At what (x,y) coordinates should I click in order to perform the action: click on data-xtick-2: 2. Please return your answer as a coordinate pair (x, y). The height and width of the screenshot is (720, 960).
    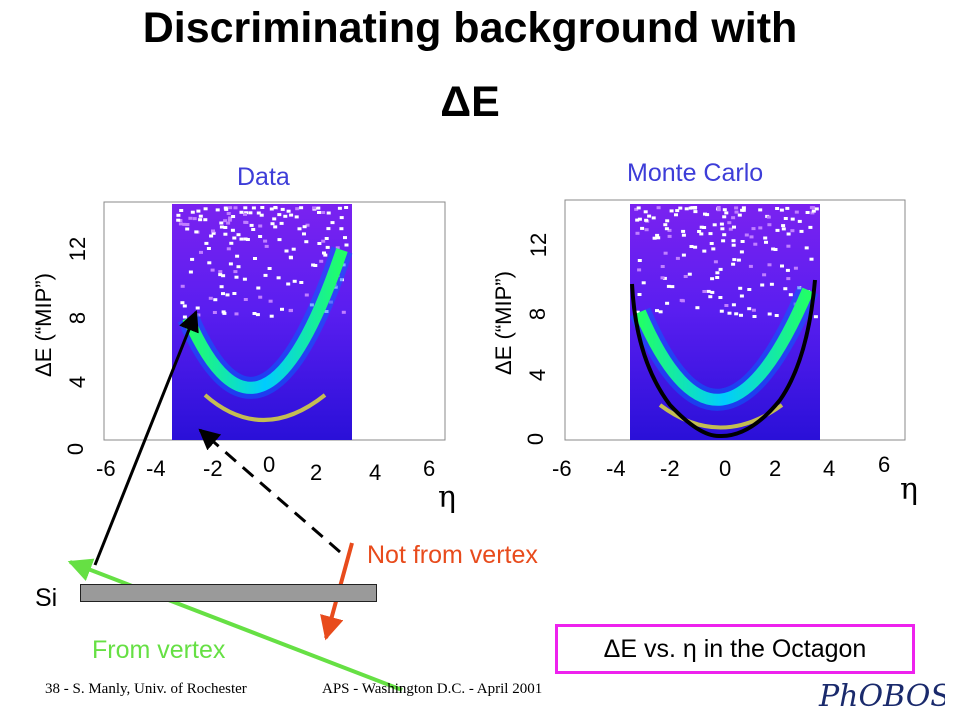
    Looking at the image, I should click on (316, 472).